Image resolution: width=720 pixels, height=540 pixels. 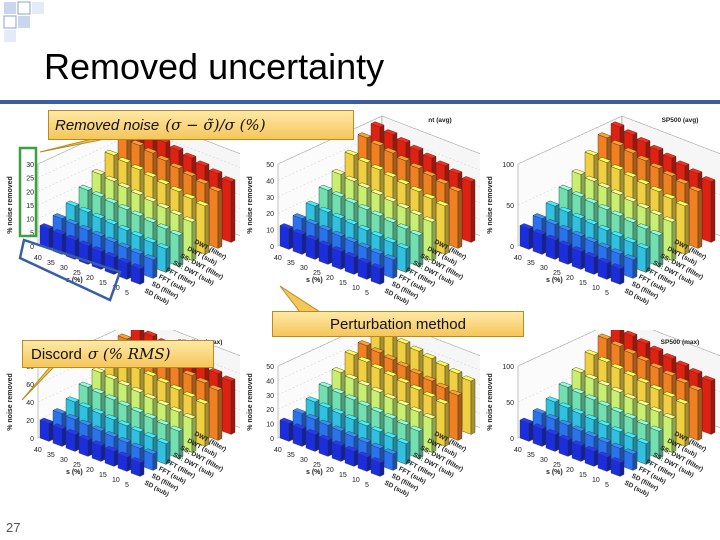 I want to click on perturbation-label: Perturbation method, so click(x=398, y=324).